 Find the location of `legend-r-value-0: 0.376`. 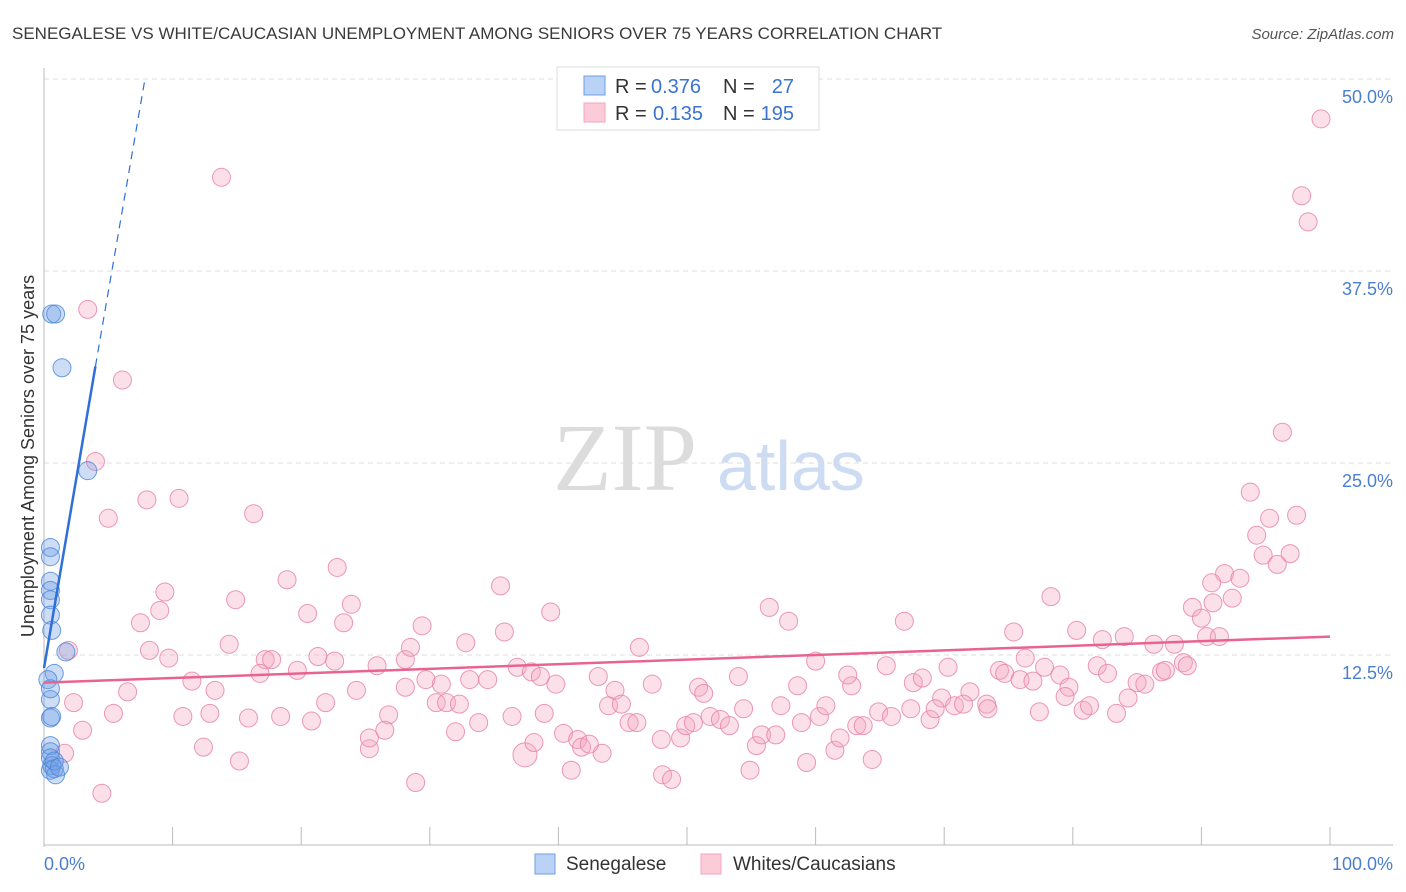

legend-r-value-0: 0.376 is located at coordinates (676, 87).